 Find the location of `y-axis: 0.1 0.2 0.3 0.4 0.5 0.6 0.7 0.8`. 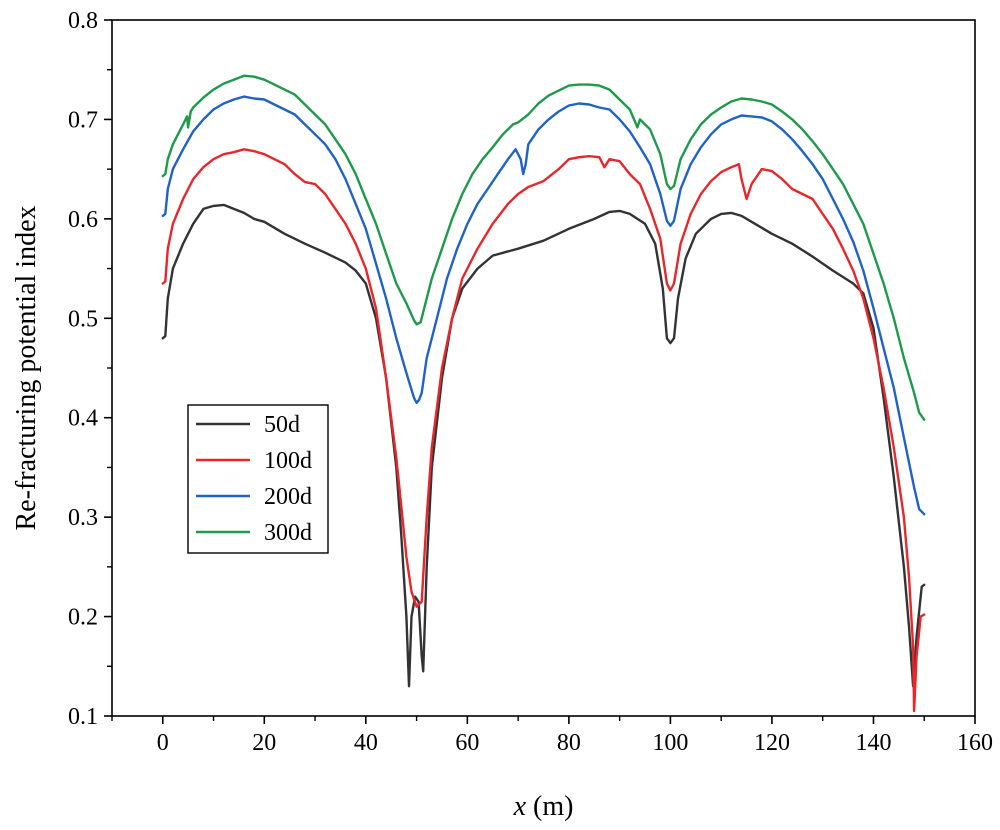

y-axis: 0.1 0.2 0.3 0.4 0.5 0.6 0.7 0.8 is located at coordinates (90, 369).